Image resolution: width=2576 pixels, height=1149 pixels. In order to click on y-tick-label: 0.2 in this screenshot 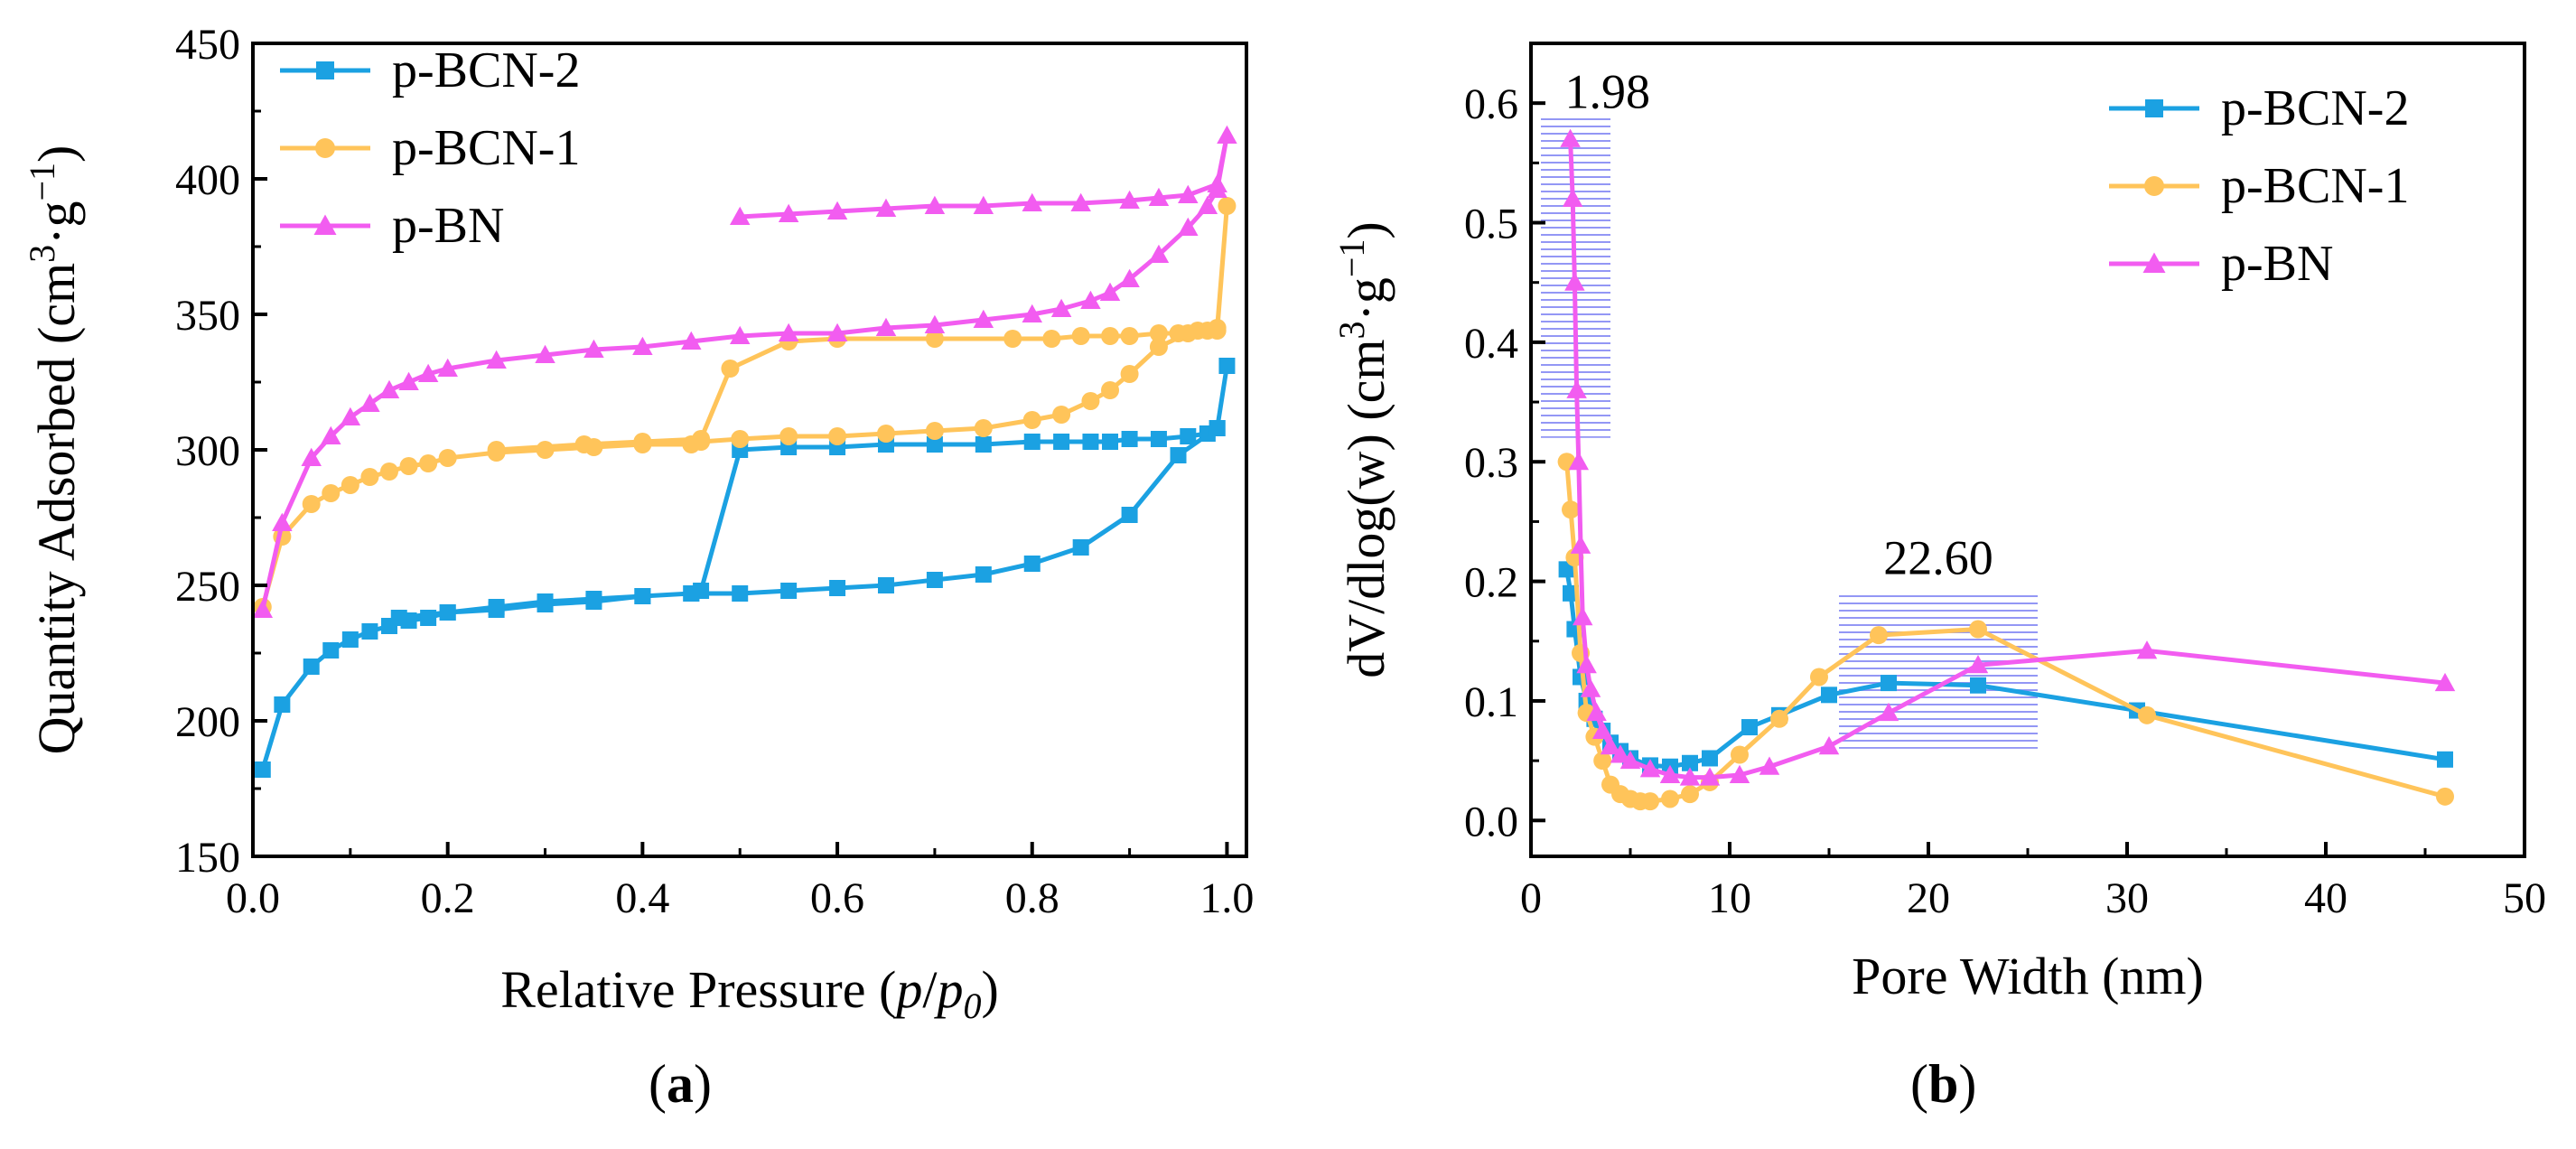, I will do `click(1491, 583)`.